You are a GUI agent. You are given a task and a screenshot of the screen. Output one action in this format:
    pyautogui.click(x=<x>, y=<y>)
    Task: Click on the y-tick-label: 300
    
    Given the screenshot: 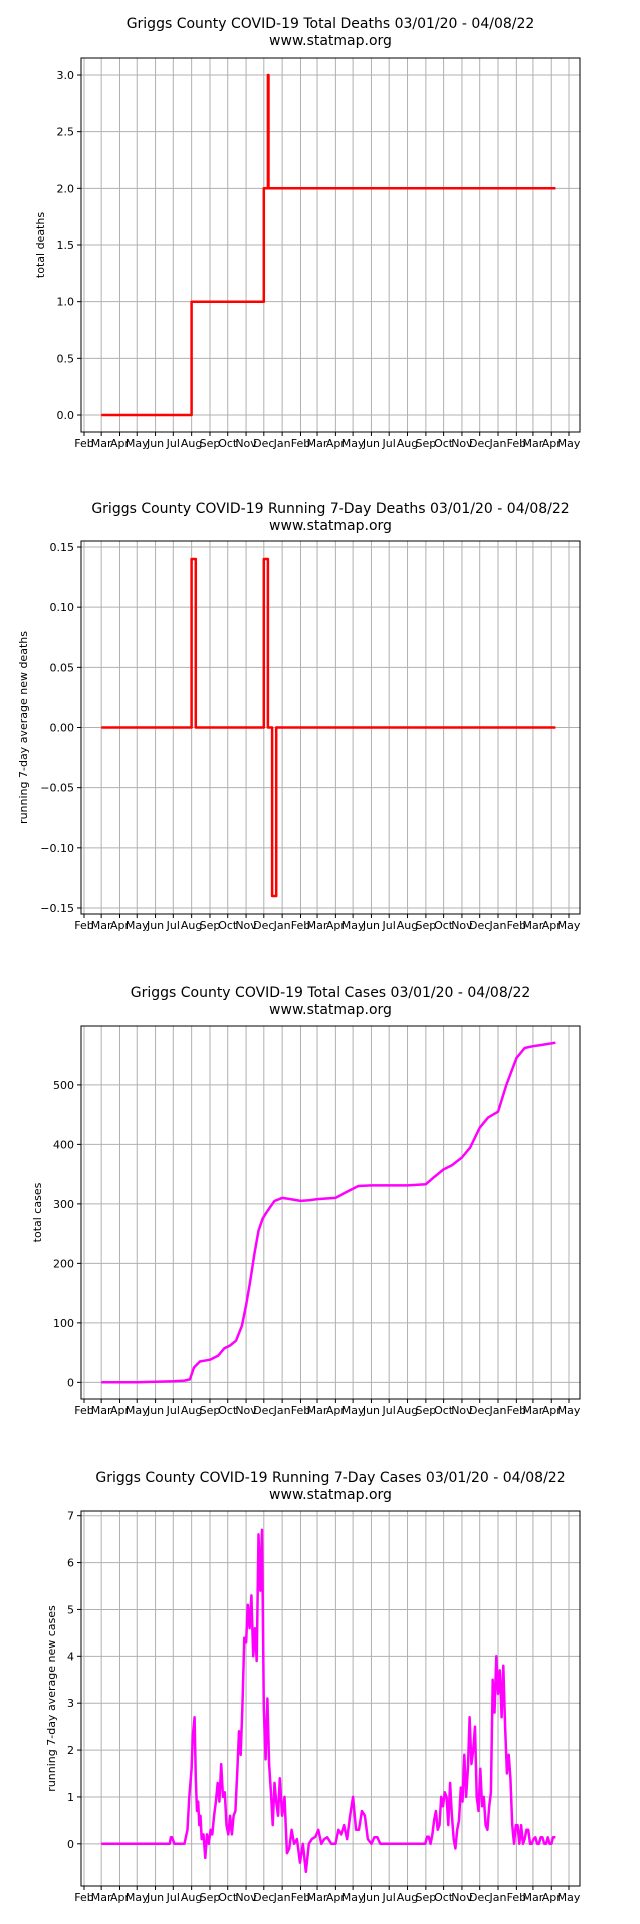 What is the action you would take?
    pyautogui.click(x=63, y=1204)
    